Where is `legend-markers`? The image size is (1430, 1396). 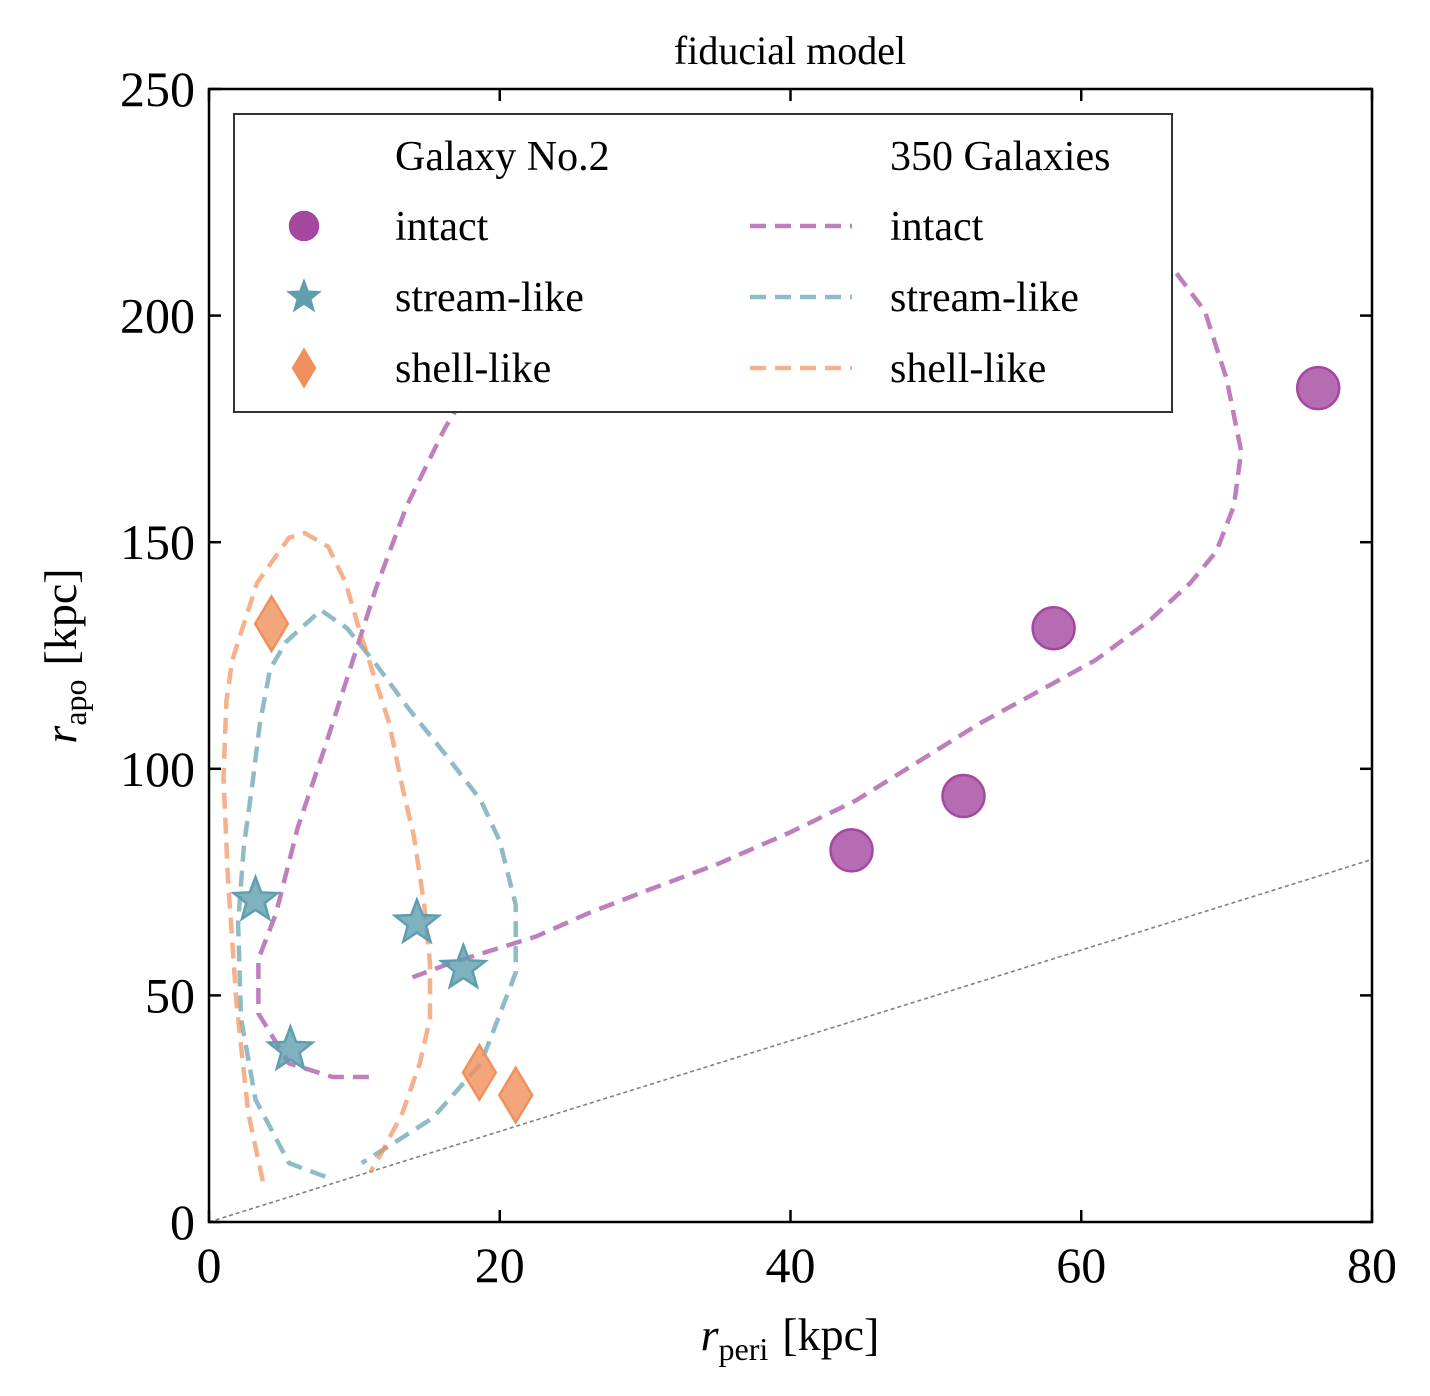
legend-markers is located at coordinates (569, 299).